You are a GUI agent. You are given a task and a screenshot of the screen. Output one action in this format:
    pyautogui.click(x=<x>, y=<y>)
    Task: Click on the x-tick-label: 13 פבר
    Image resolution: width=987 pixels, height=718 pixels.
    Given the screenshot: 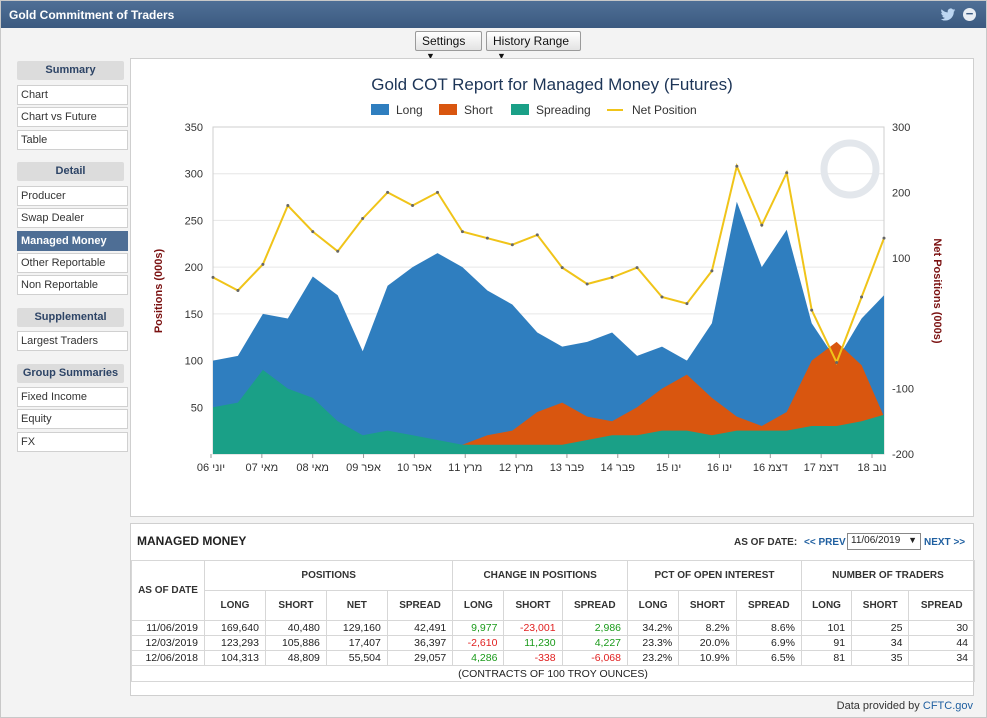 What is the action you would take?
    pyautogui.click(x=567, y=468)
    